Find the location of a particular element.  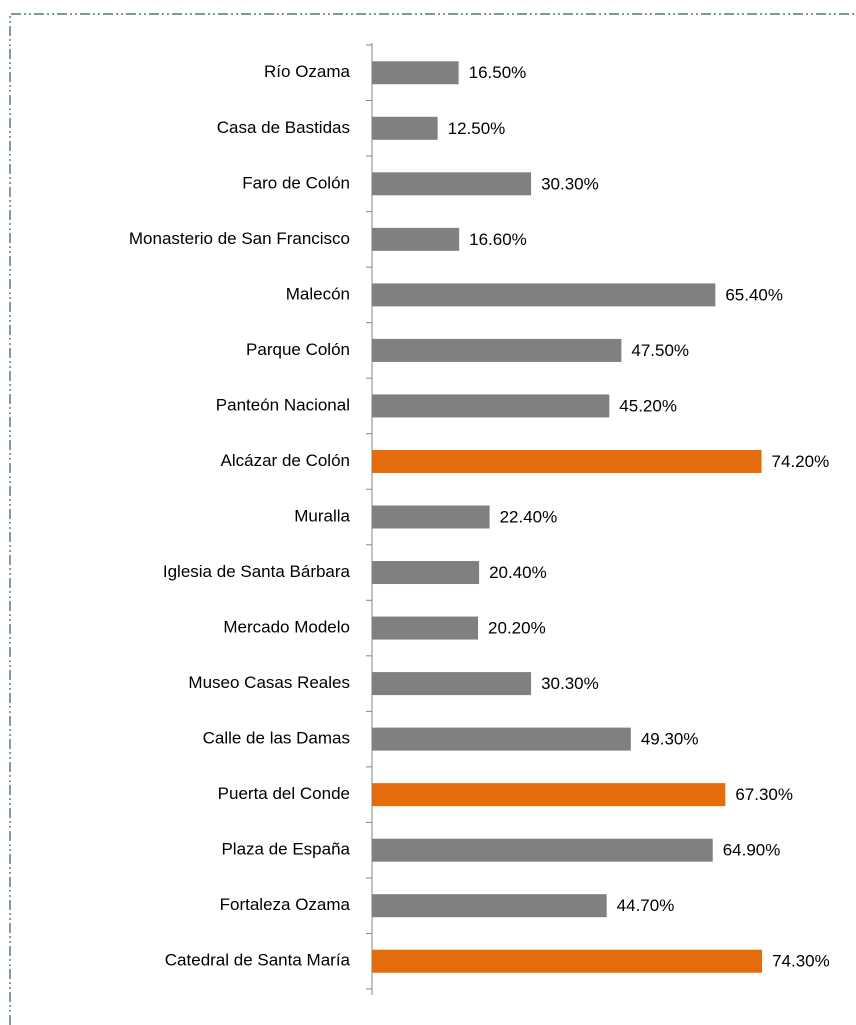

y-tick-label: Malecón is located at coordinates (318, 293).